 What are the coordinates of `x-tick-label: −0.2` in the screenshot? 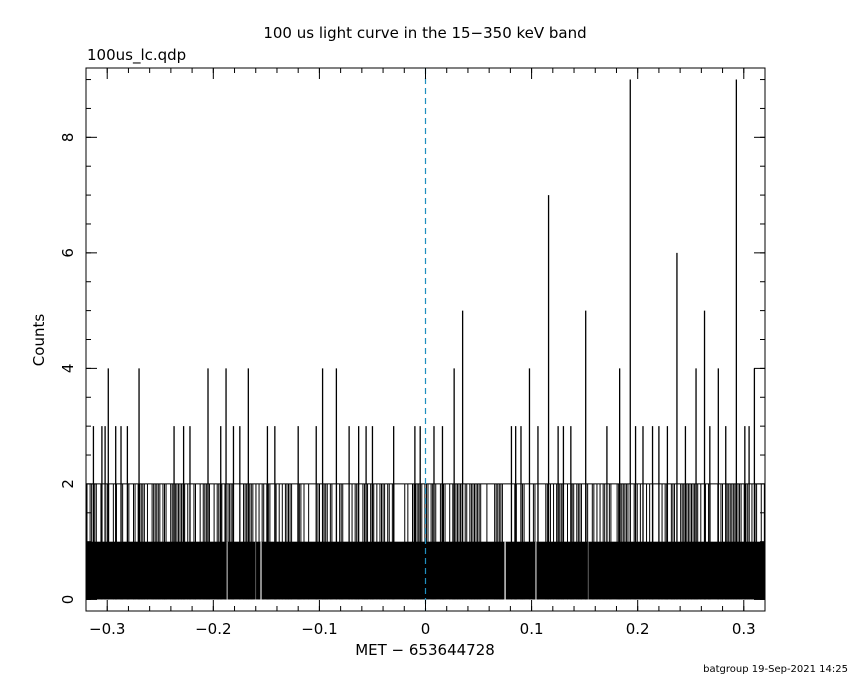 It's located at (213, 629).